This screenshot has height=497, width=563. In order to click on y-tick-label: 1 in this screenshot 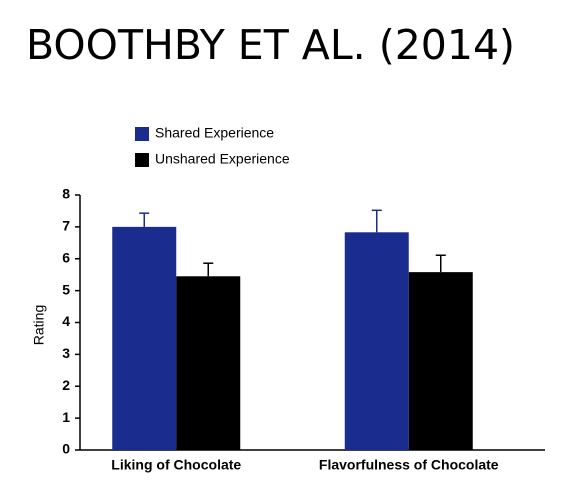, I will do `click(66, 417)`.